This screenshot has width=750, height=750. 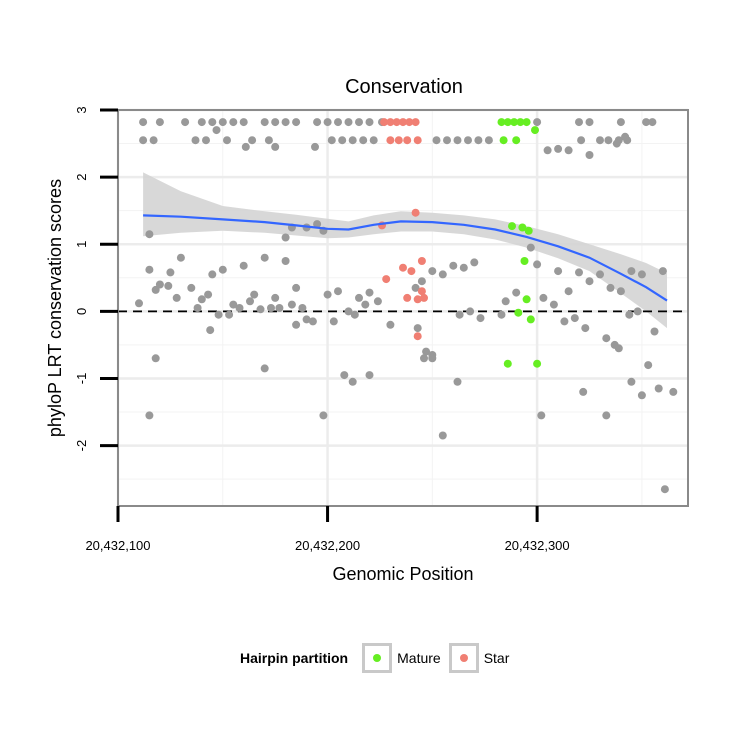 I want to click on x-axis: 20,432,100 20,432,200 20,432,300, so click(x=327, y=529).